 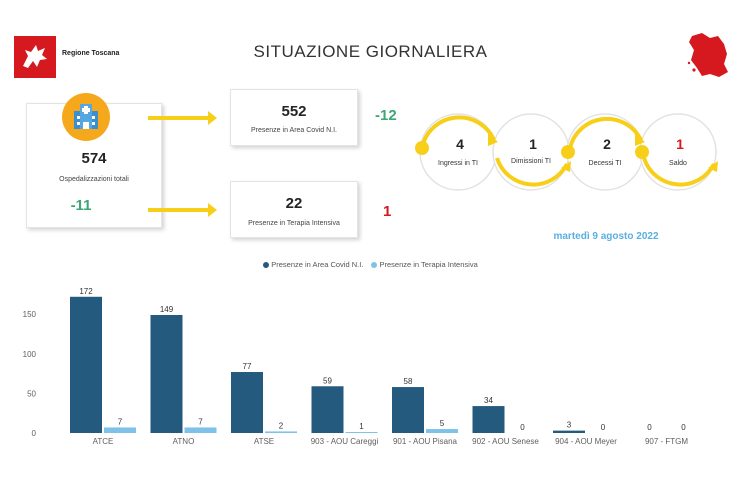 What do you see at coordinates (264, 441) in the screenshot?
I see `x-tick-label: ATSE` at bounding box center [264, 441].